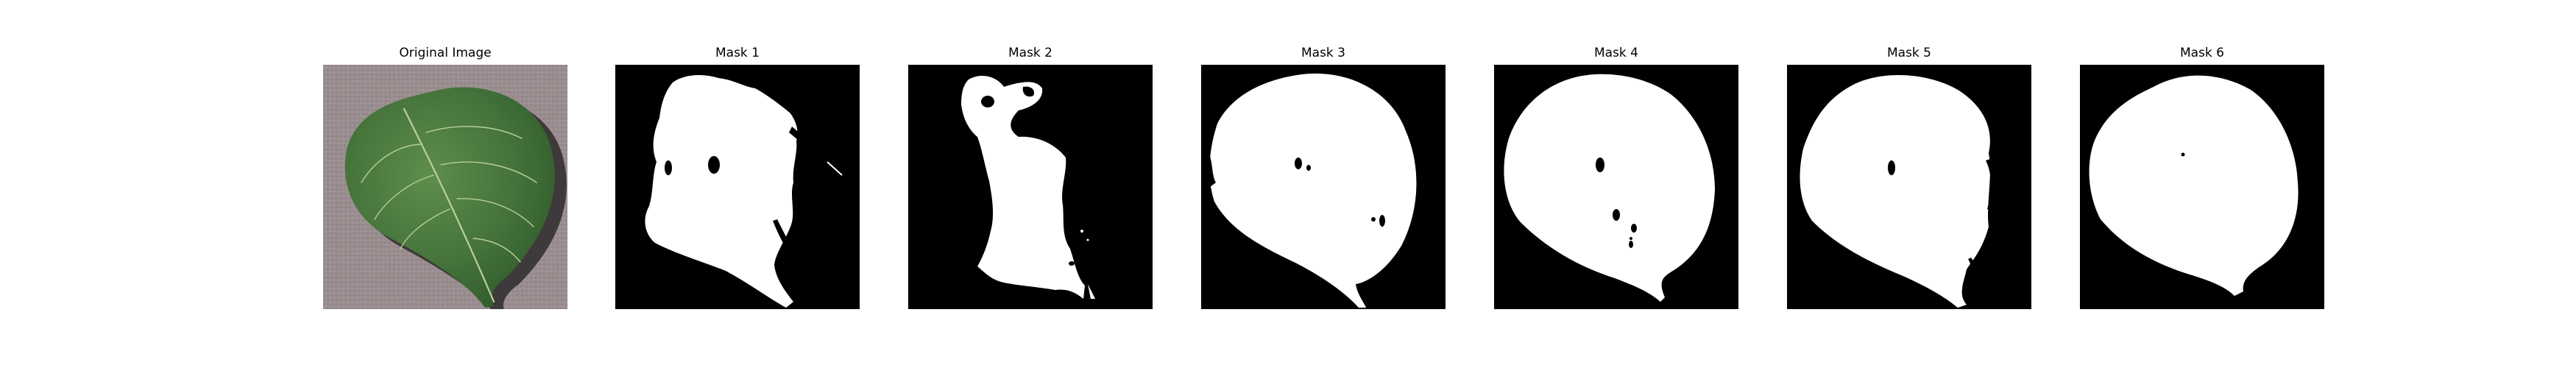 Image resolution: width=2576 pixels, height=368 pixels. I want to click on mask-2-image, so click(1030, 187).